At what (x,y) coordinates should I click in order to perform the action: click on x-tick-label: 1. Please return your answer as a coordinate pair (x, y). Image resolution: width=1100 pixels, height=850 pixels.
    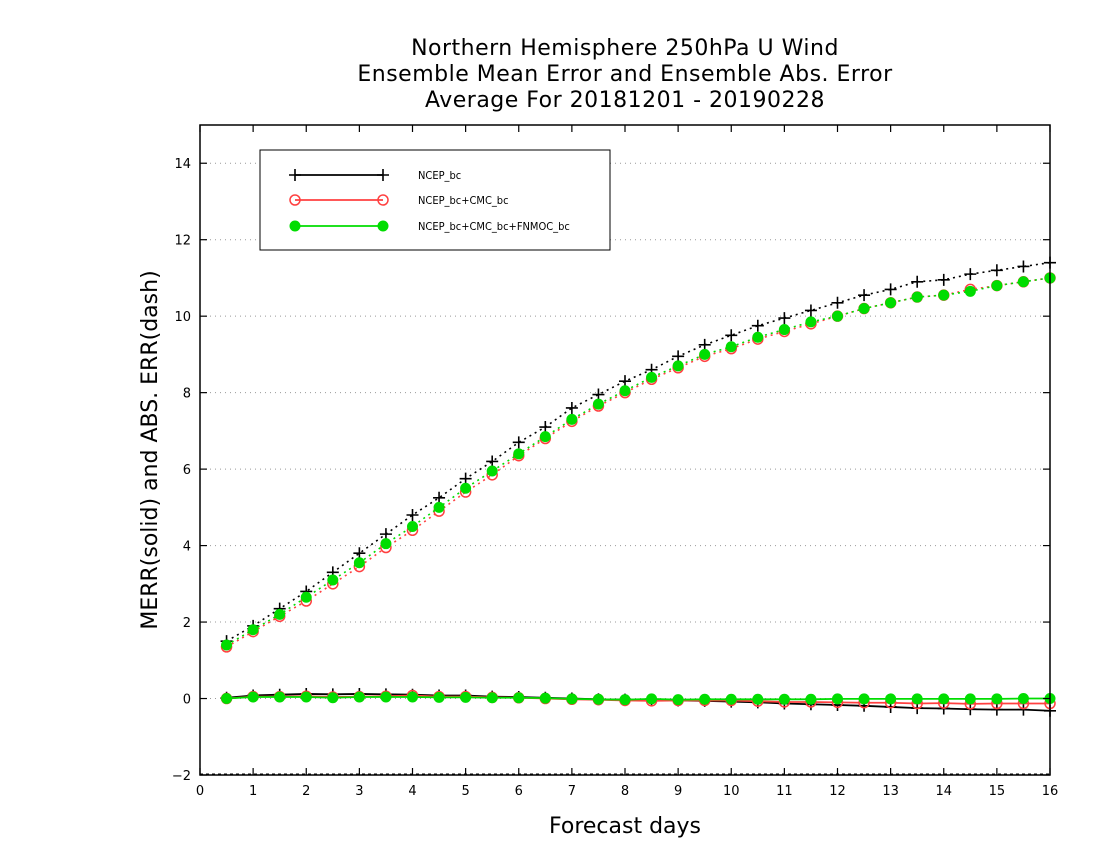
    Looking at the image, I should click on (253, 791).